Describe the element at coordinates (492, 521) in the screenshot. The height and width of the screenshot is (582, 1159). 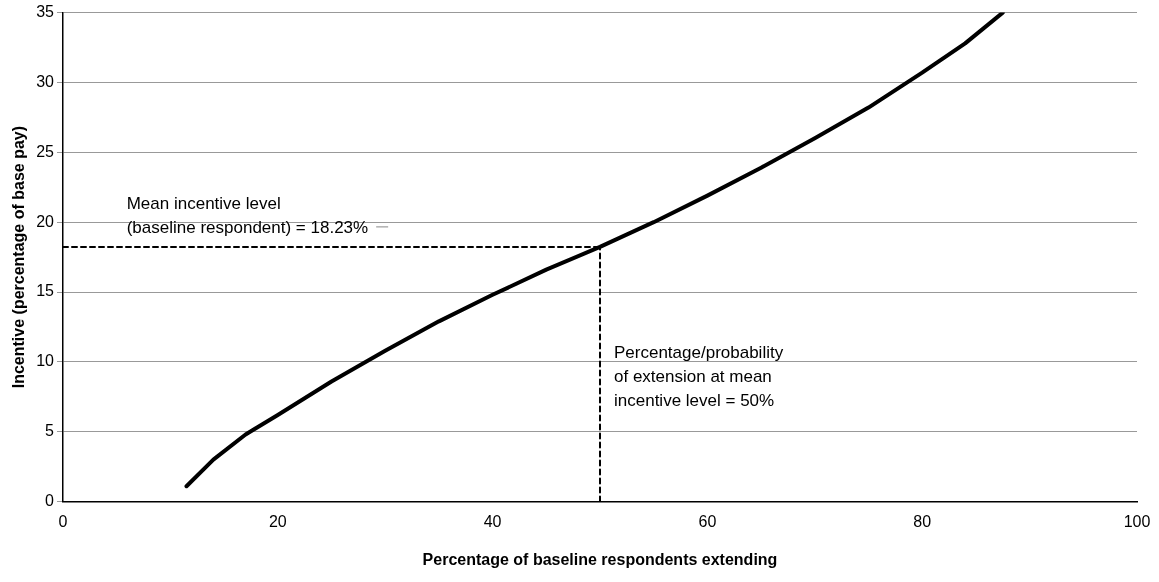
I see `x-tick-label: 40` at that location.